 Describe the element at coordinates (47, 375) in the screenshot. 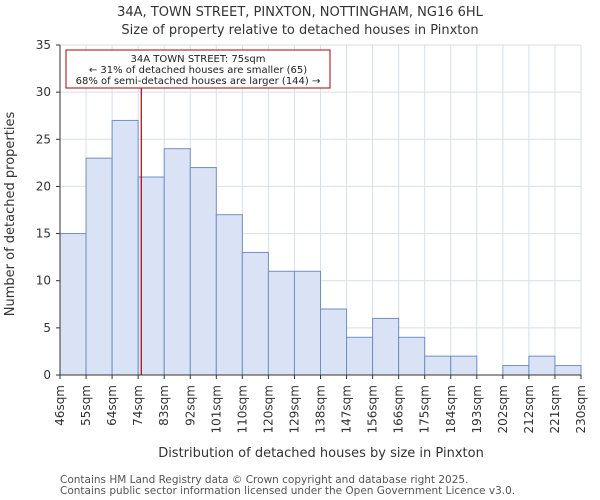

I see `y-tick-label: 0` at that location.